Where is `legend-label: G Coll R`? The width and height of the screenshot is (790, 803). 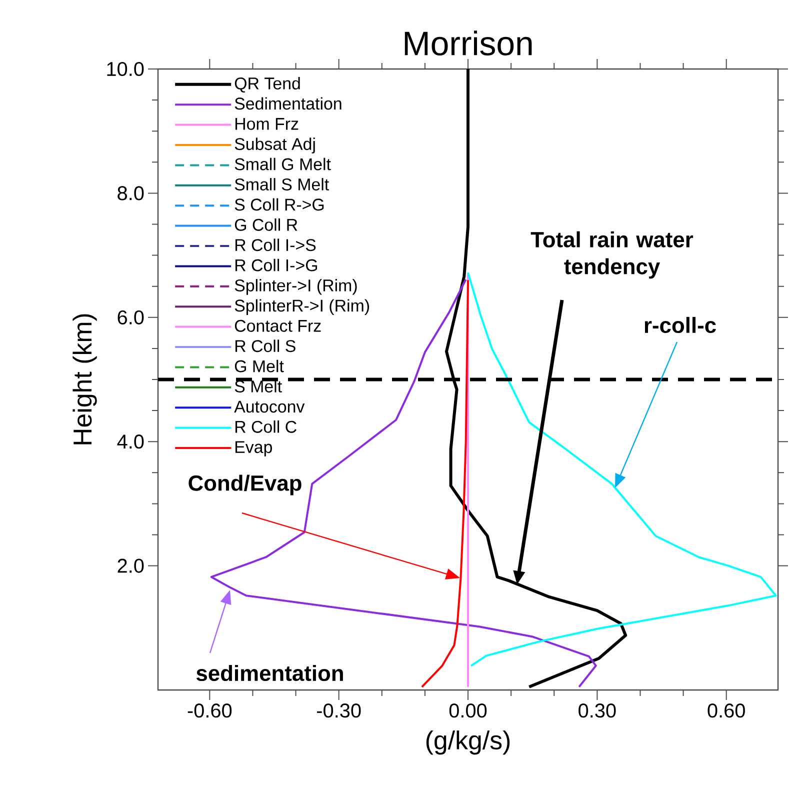 legend-label: G Coll R is located at coordinates (266, 224).